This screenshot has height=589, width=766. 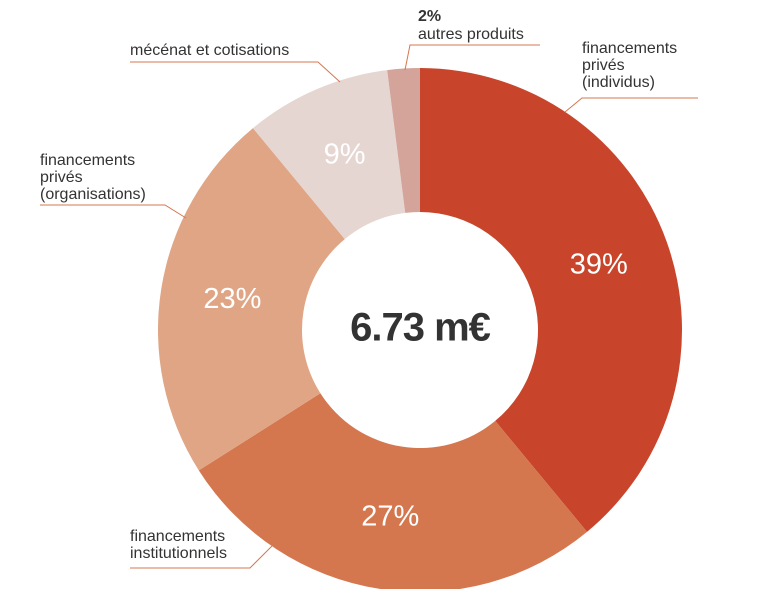 What do you see at coordinates (420, 328) in the screenshot?
I see `center-label: 6.73 m€` at bounding box center [420, 328].